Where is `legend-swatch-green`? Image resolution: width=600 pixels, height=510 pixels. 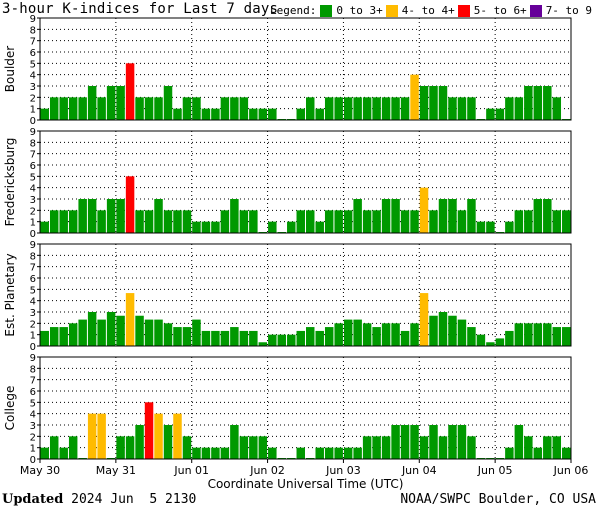
legend-swatch-green is located at coordinates (326, 10).